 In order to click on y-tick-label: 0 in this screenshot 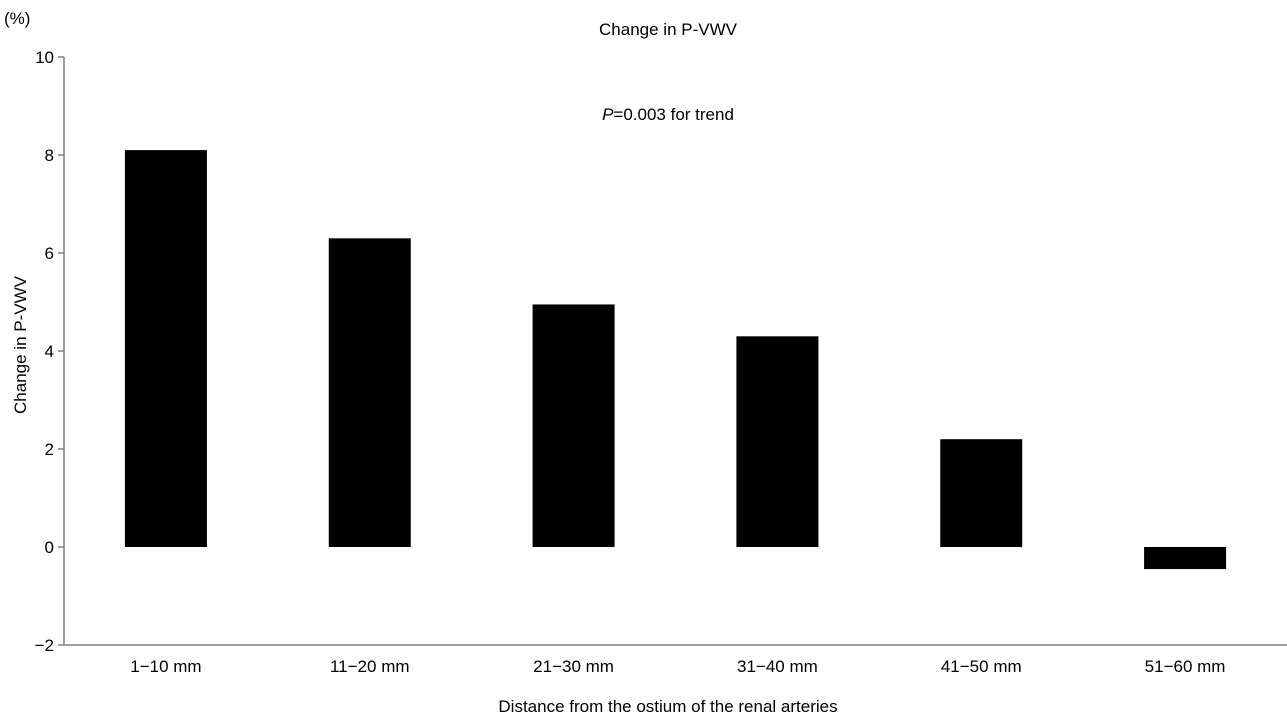, I will do `click(49, 547)`.